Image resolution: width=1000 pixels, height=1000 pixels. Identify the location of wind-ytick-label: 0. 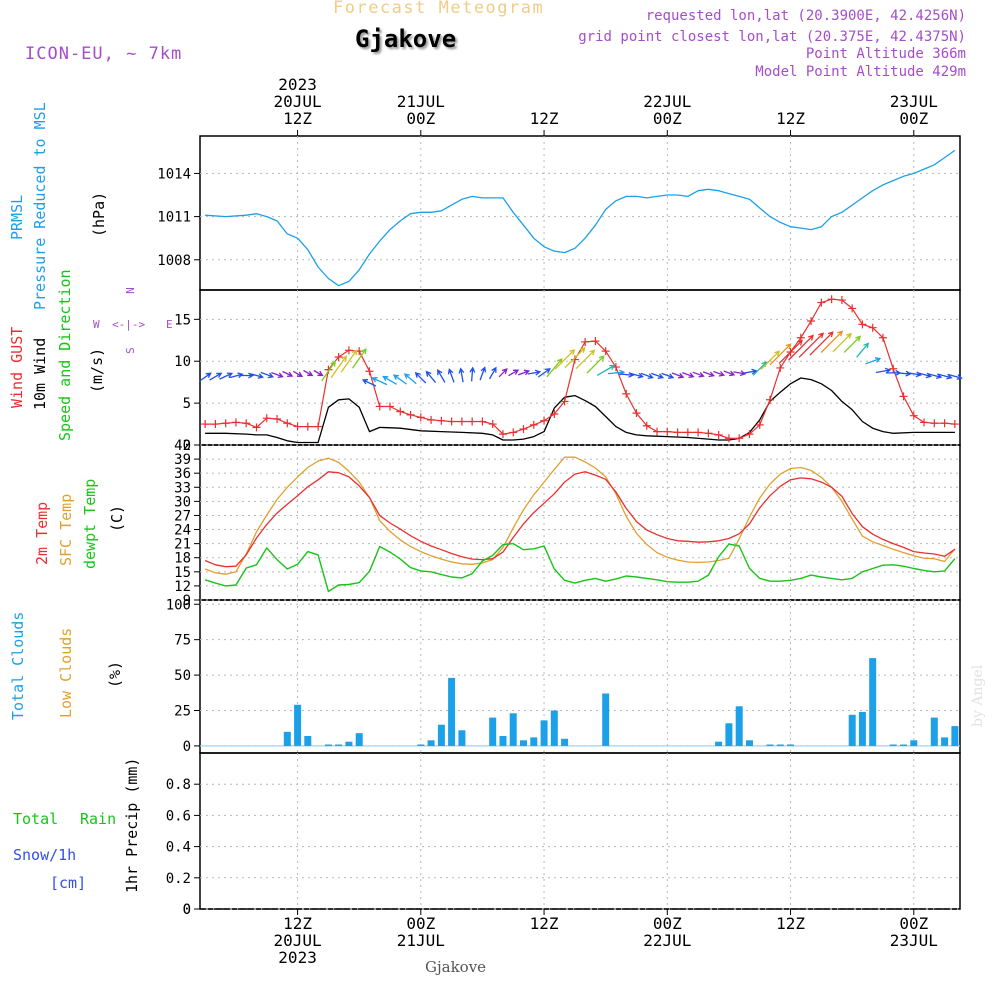
(187, 446).